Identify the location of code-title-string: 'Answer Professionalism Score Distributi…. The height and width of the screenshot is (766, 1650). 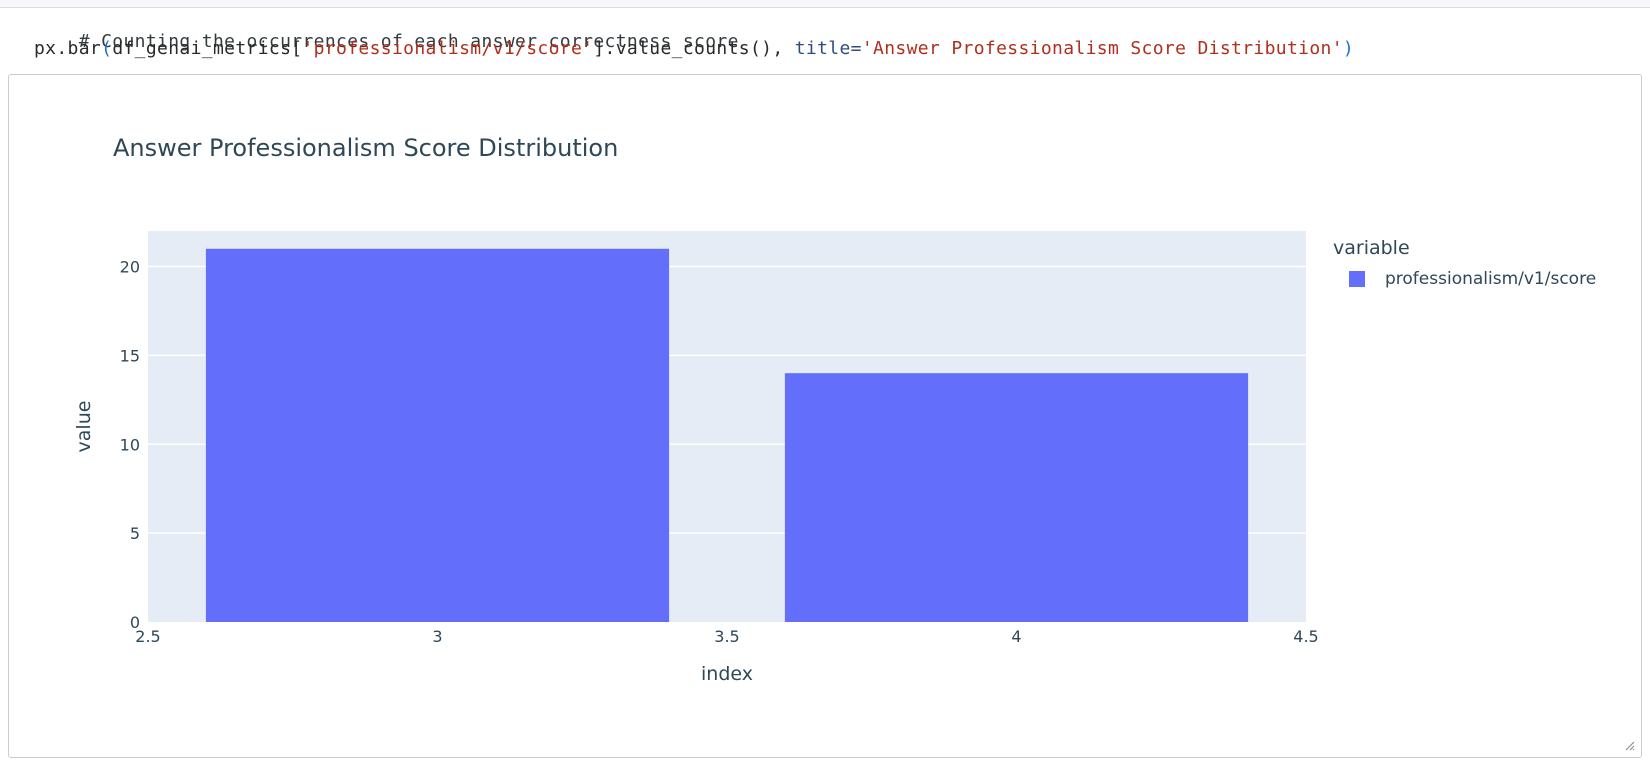
(1102, 48).